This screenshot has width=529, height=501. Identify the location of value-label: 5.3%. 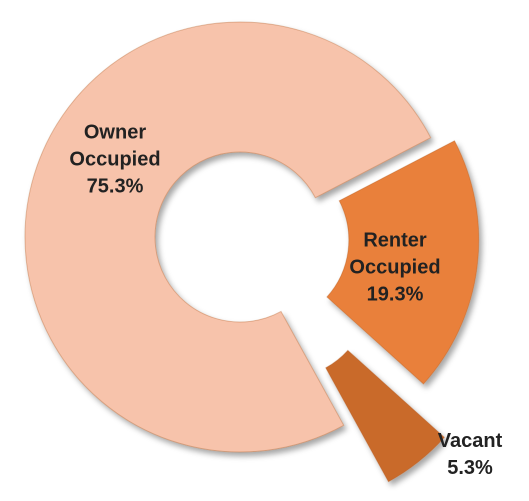
(470, 468).